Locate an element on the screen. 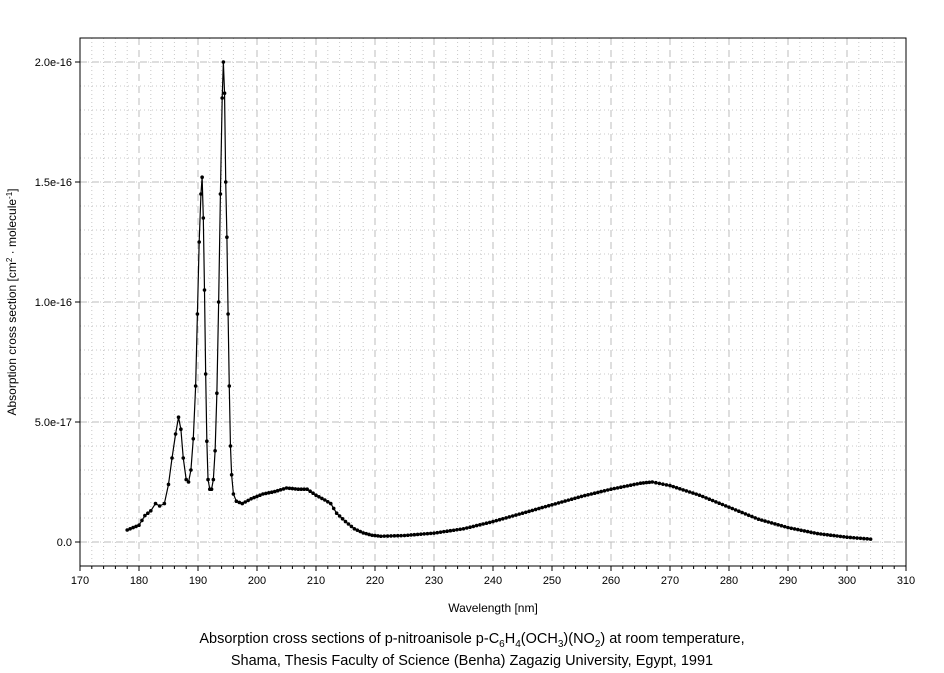 The height and width of the screenshot is (673, 944). y-tick-label: 5.0e-17 is located at coordinates (53, 423).